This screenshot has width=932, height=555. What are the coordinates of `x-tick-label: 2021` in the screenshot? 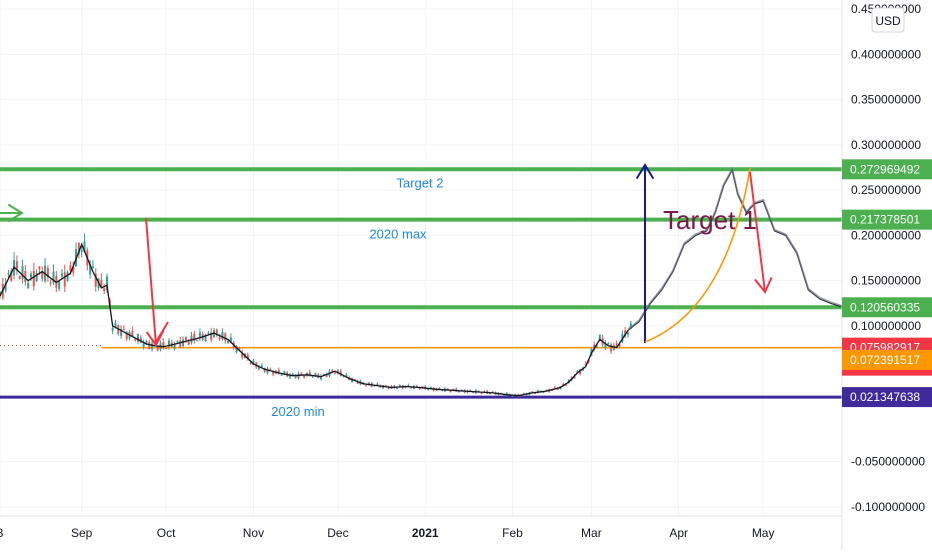 It's located at (425, 533).